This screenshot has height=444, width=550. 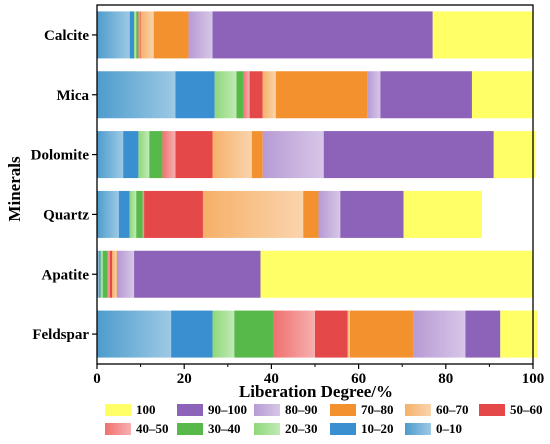 What do you see at coordinates (271, 379) in the screenshot?
I see `x-tick-label: 40` at bounding box center [271, 379].